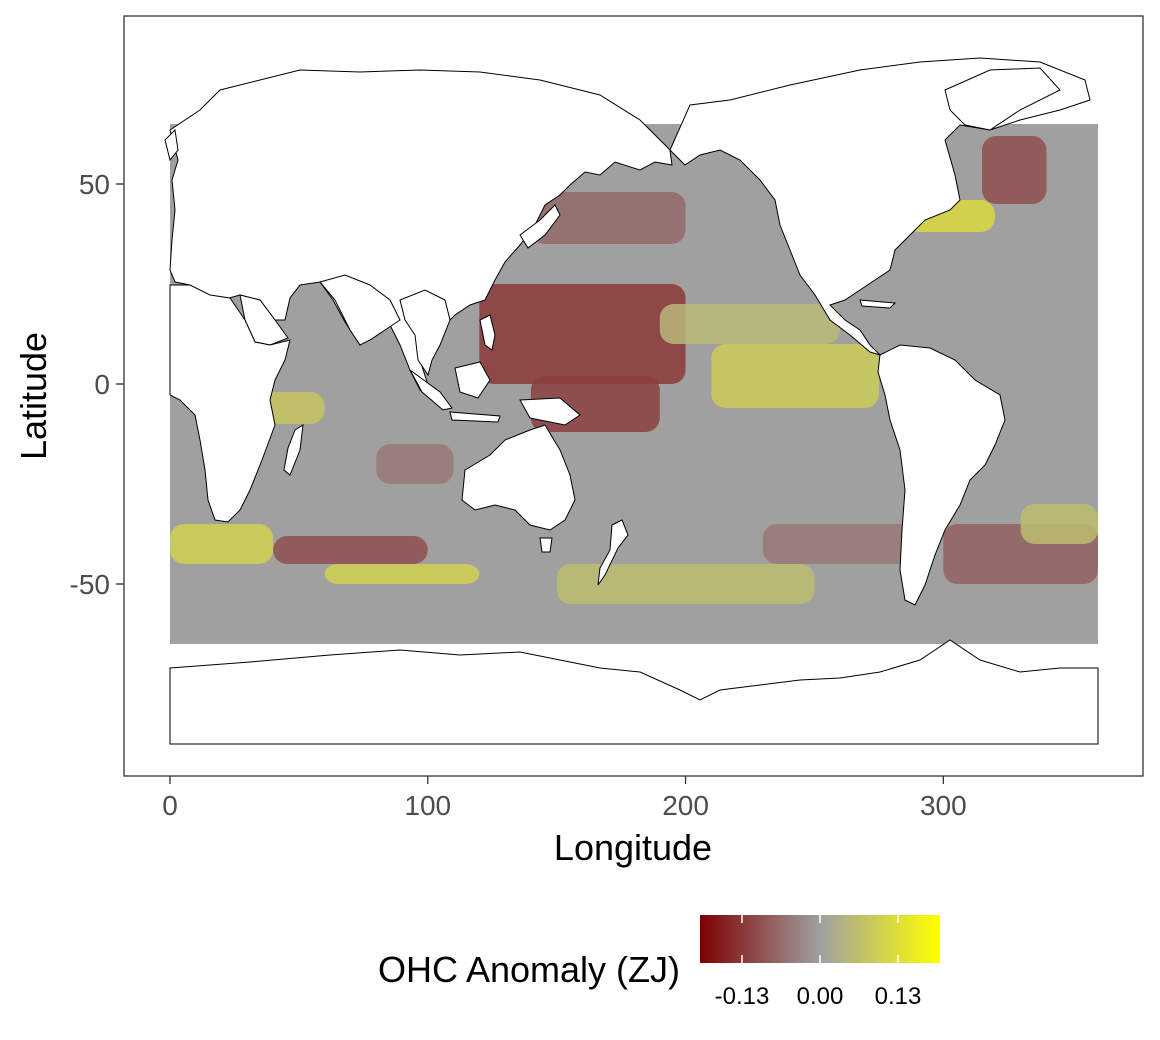 This screenshot has height=1040, width=1160. I want to click on australia-landmass, so click(518, 477).